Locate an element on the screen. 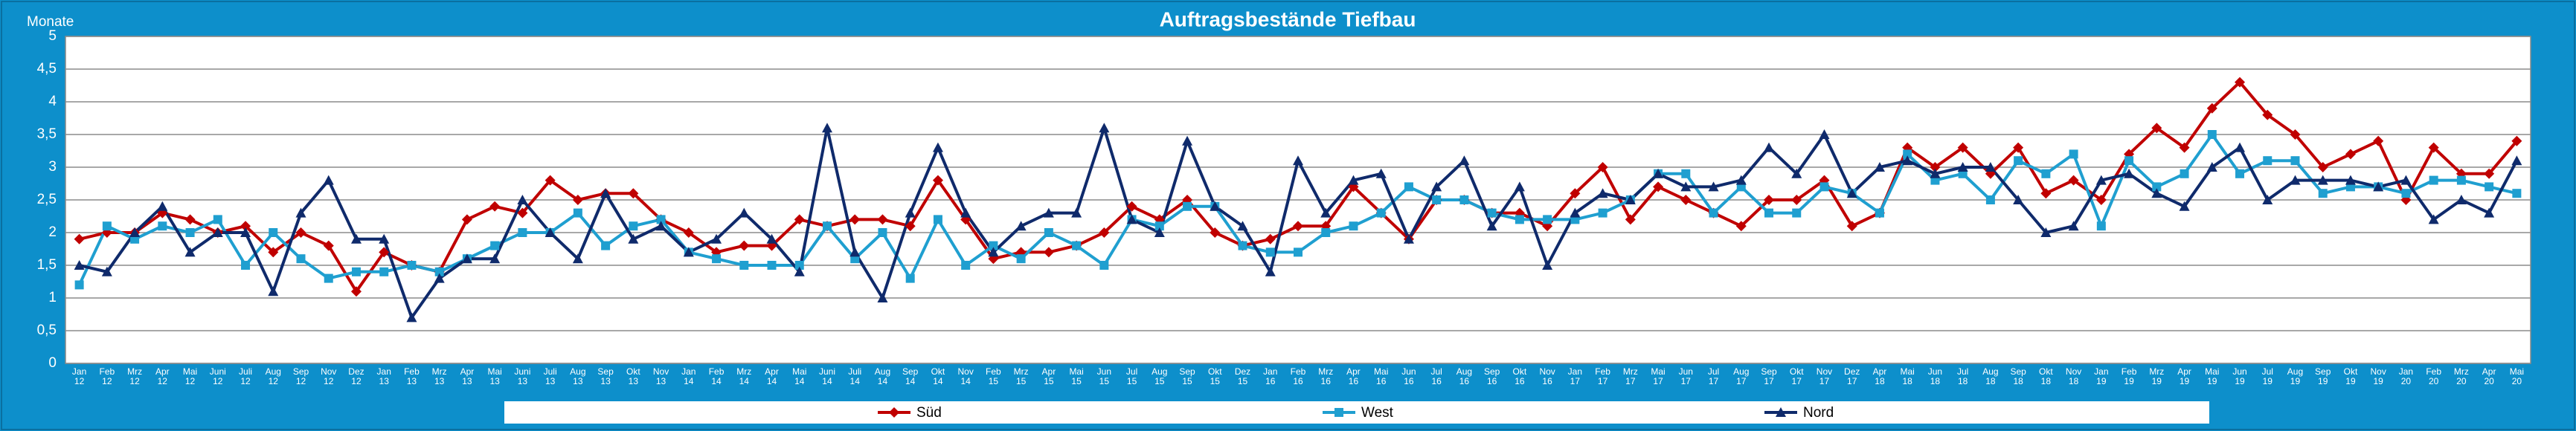 The width and height of the screenshot is (2576, 431). x-tick-label: Sep 17 is located at coordinates (1769, 376).